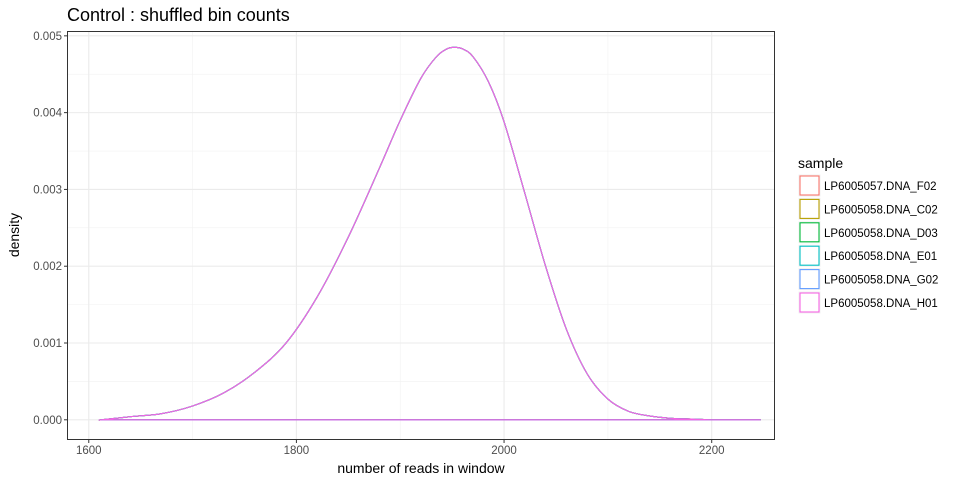  What do you see at coordinates (47, 344) in the screenshot?
I see `y-tick-label: 0.001` at bounding box center [47, 344].